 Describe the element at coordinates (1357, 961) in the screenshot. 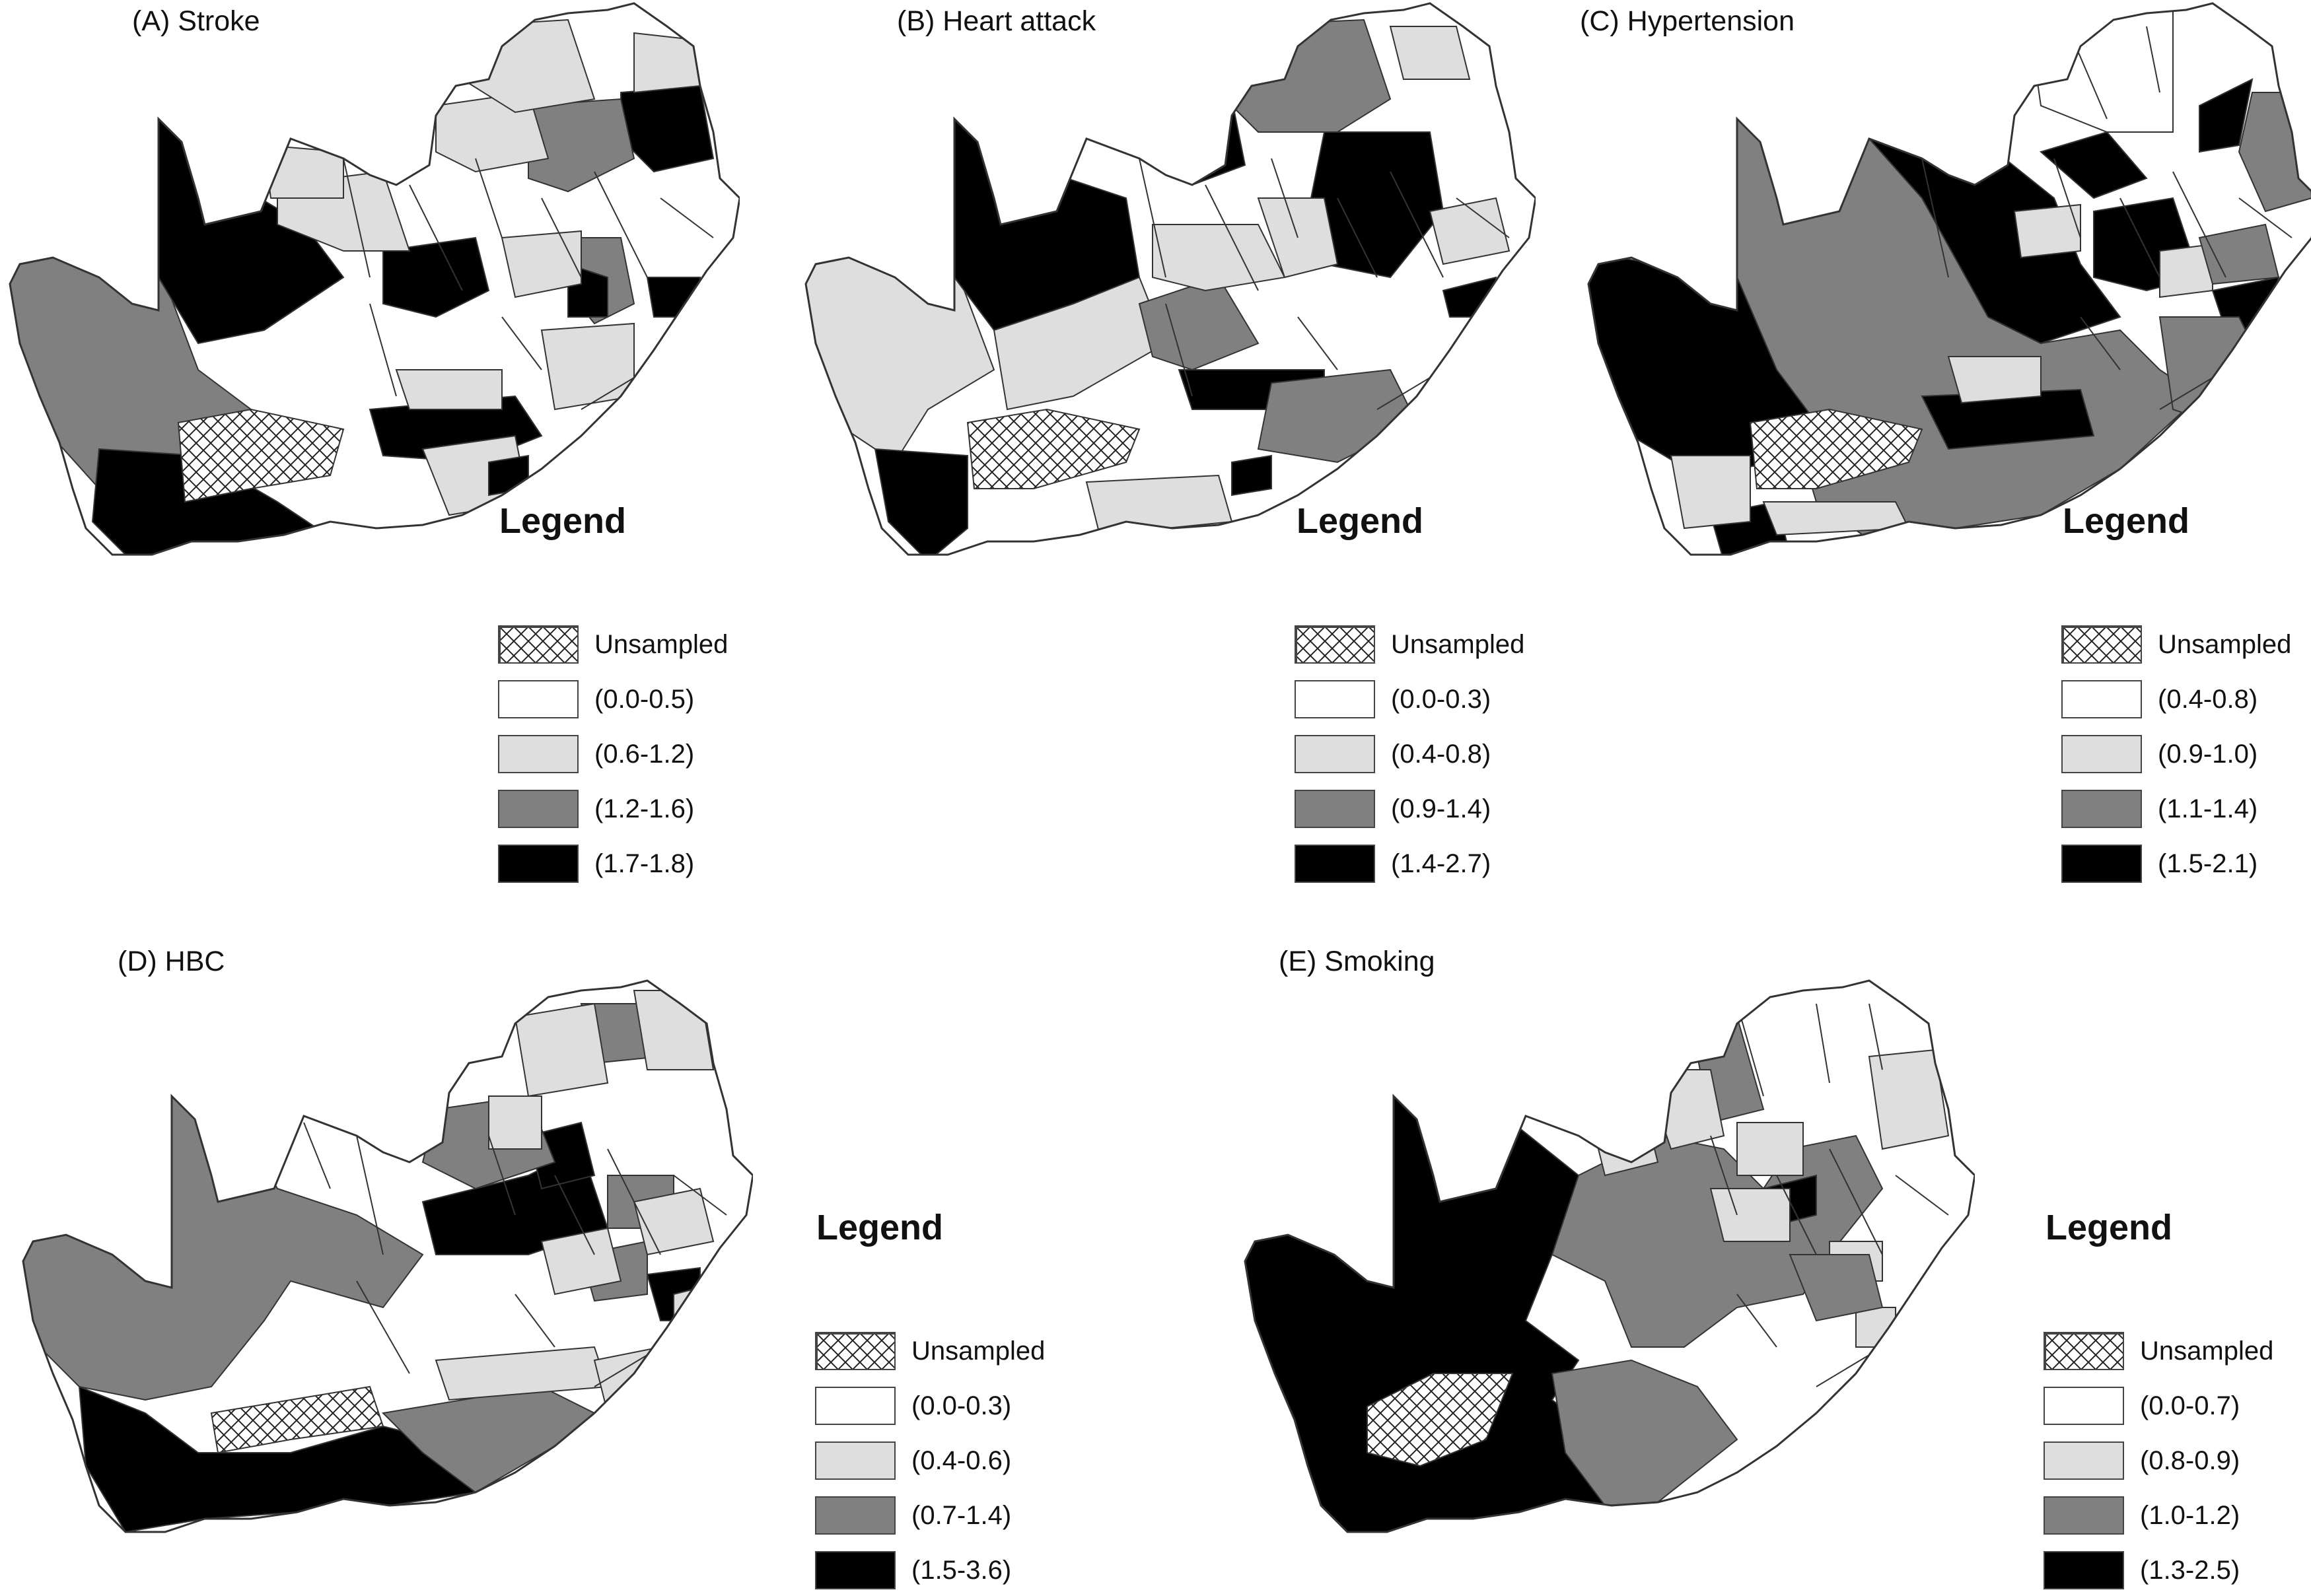

I see `panel-e-title: (E) Smoking` at that location.